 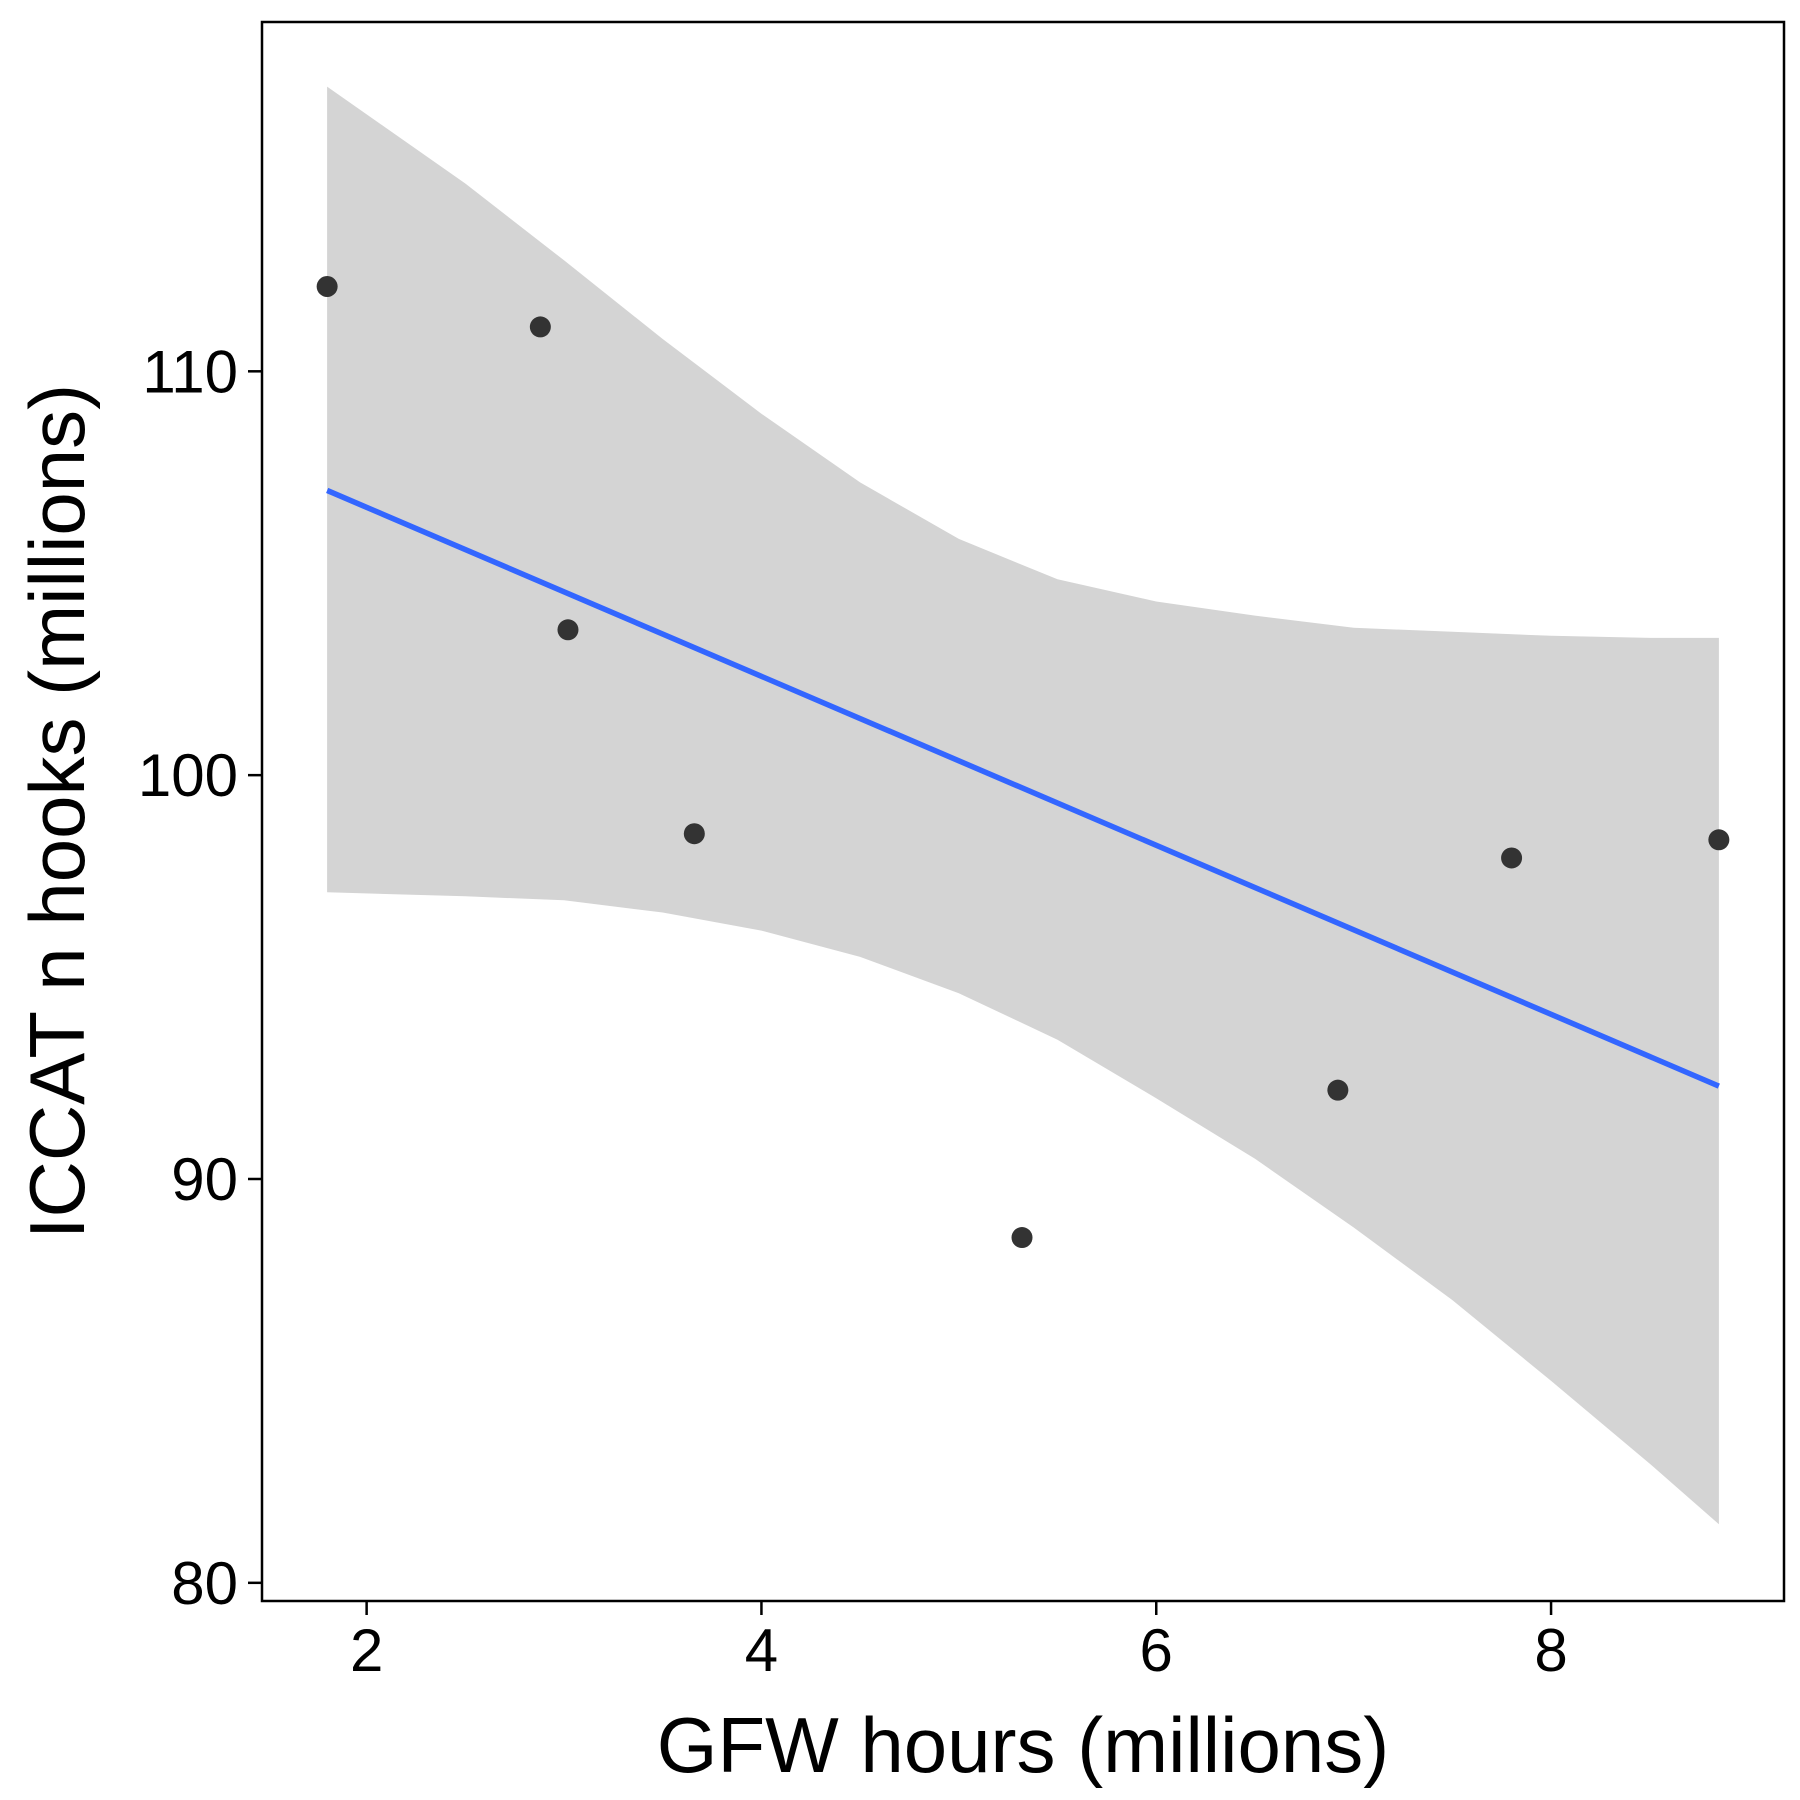 What do you see at coordinates (1023, 1745) in the screenshot?
I see `x-axis-title: GFW hours (millions)` at bounding box center [1023, 1745].